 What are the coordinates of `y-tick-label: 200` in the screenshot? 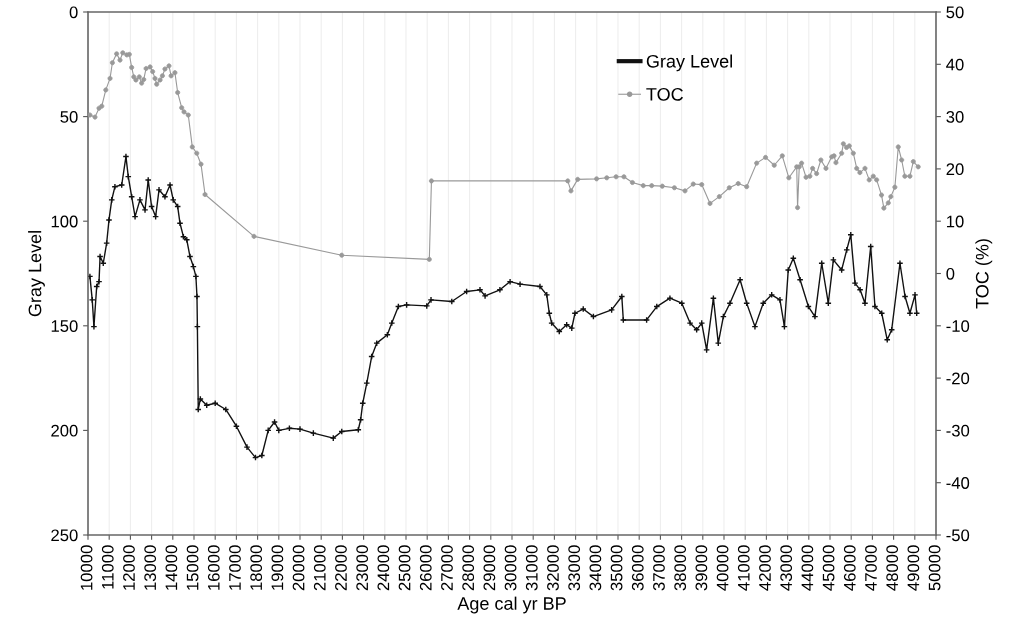 It's located at (64, 430).